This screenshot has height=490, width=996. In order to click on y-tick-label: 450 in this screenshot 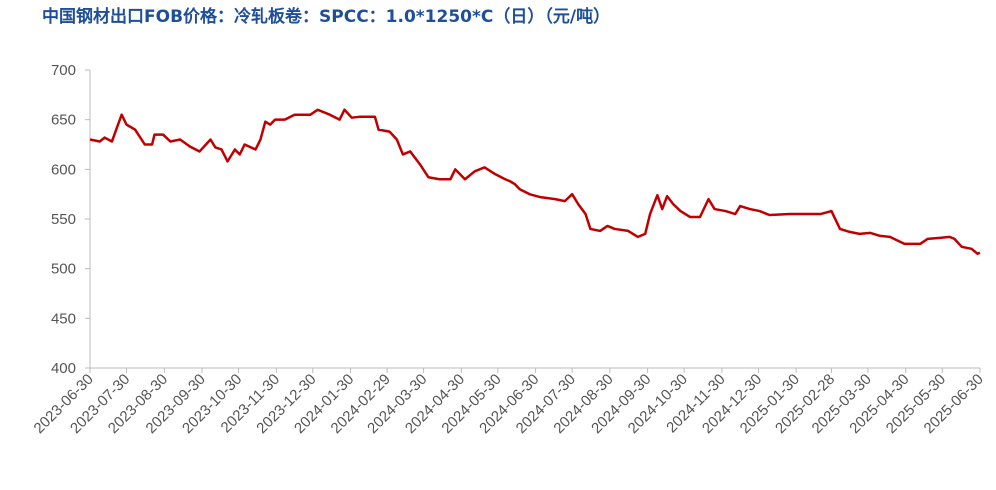, I will do `click(63, 318)`.